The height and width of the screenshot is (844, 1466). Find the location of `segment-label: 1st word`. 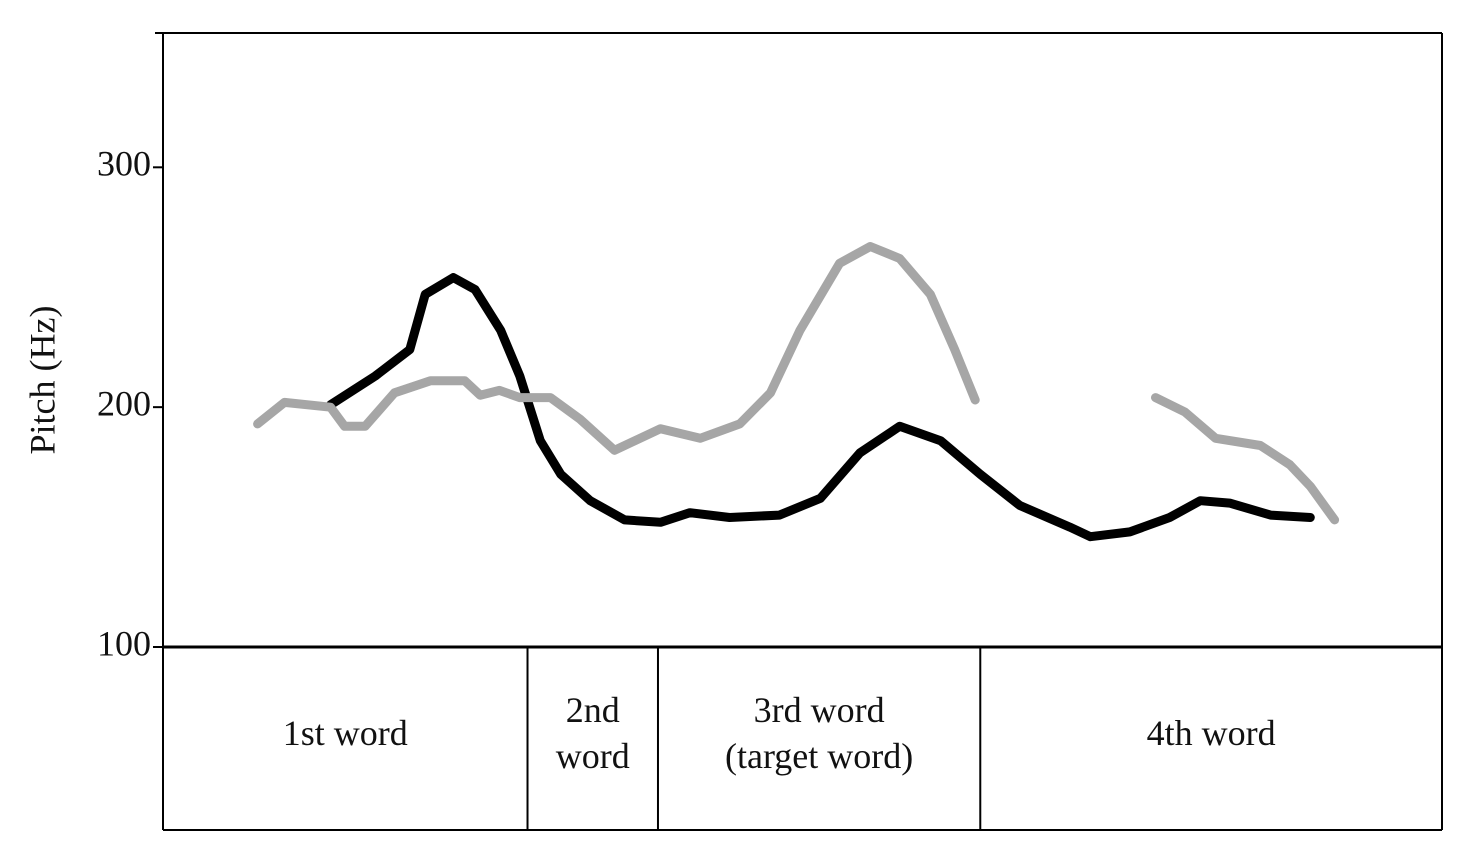

segment-label: 1st word is located at coordinates (345, 733).